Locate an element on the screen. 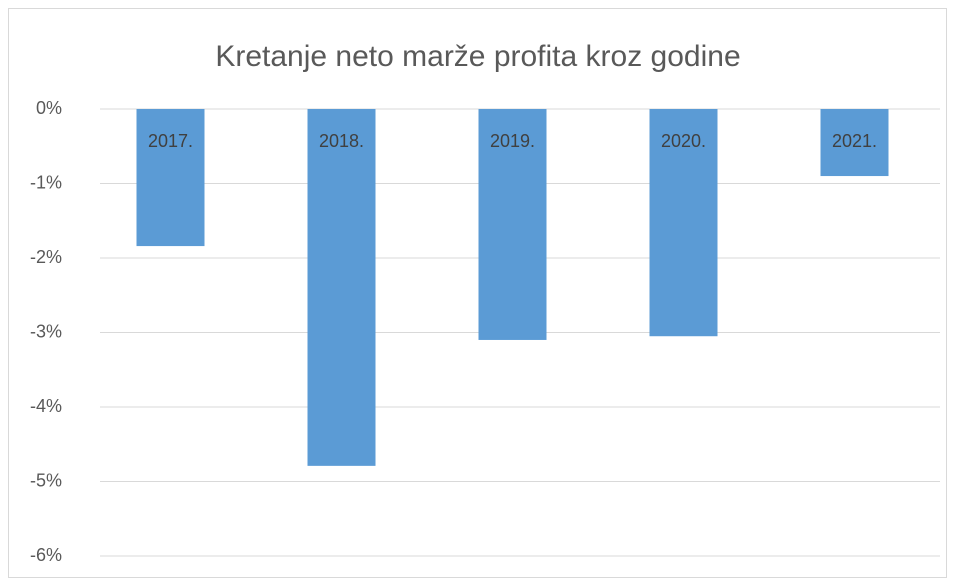 This screenshot has height=578, width=956. y-tick-label: -6% is located at coordinates (46, 555).